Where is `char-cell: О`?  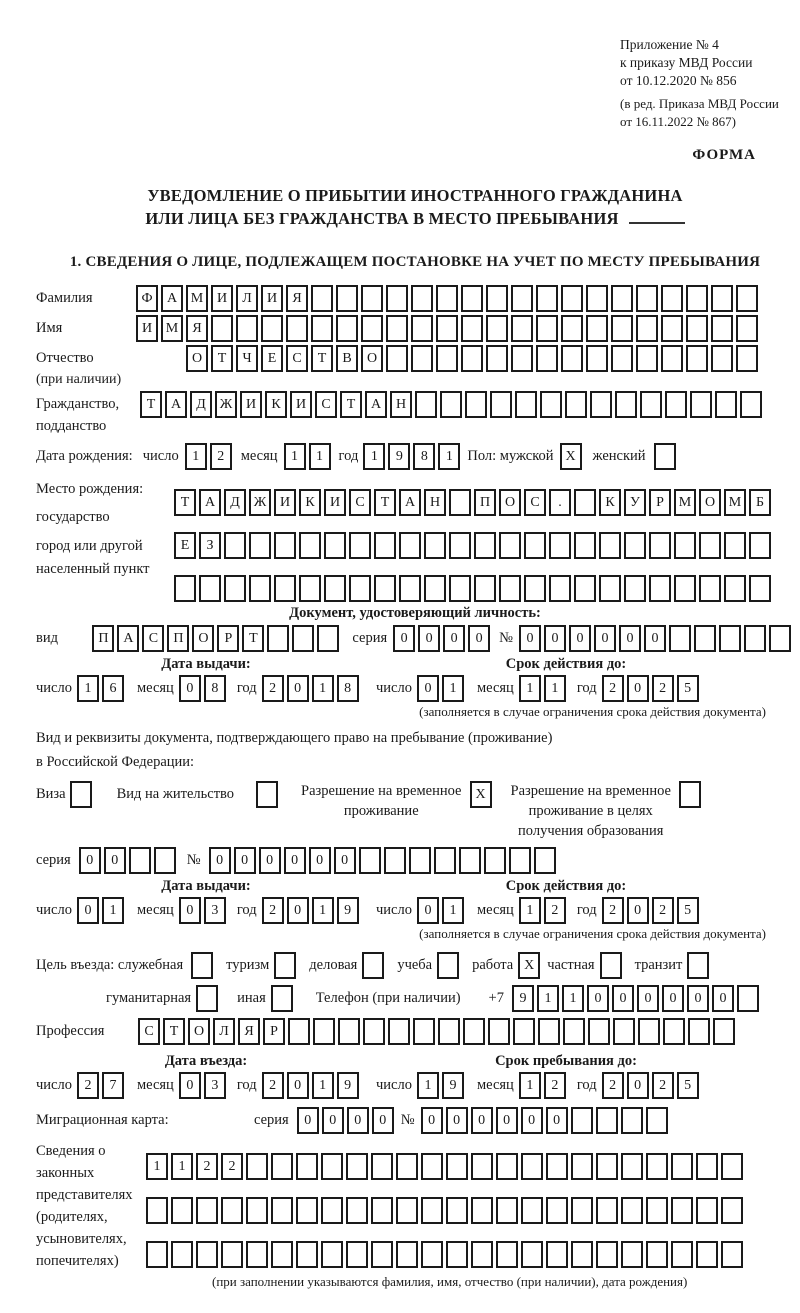
char-cell: О is located at coordinates (199, 1031).